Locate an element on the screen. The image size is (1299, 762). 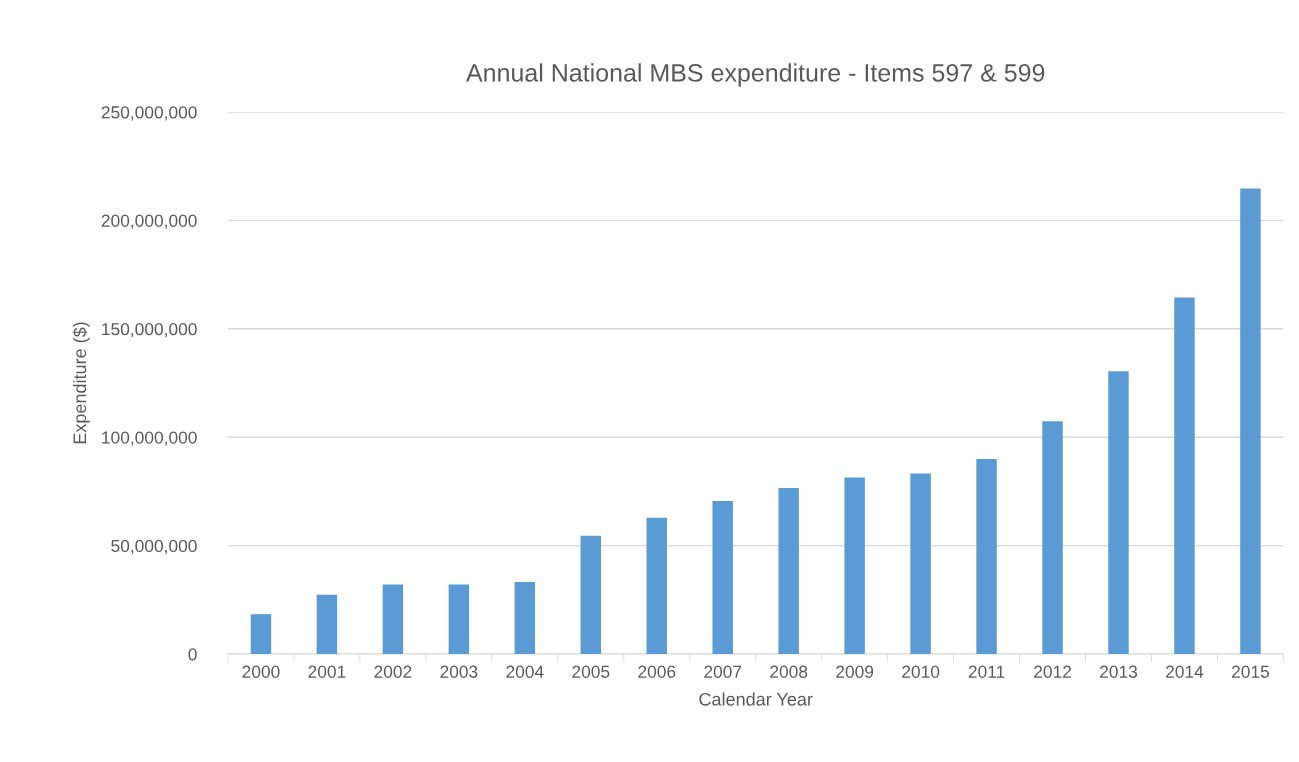
x-tick-label: 2003 is located at coordinates (459, 671).